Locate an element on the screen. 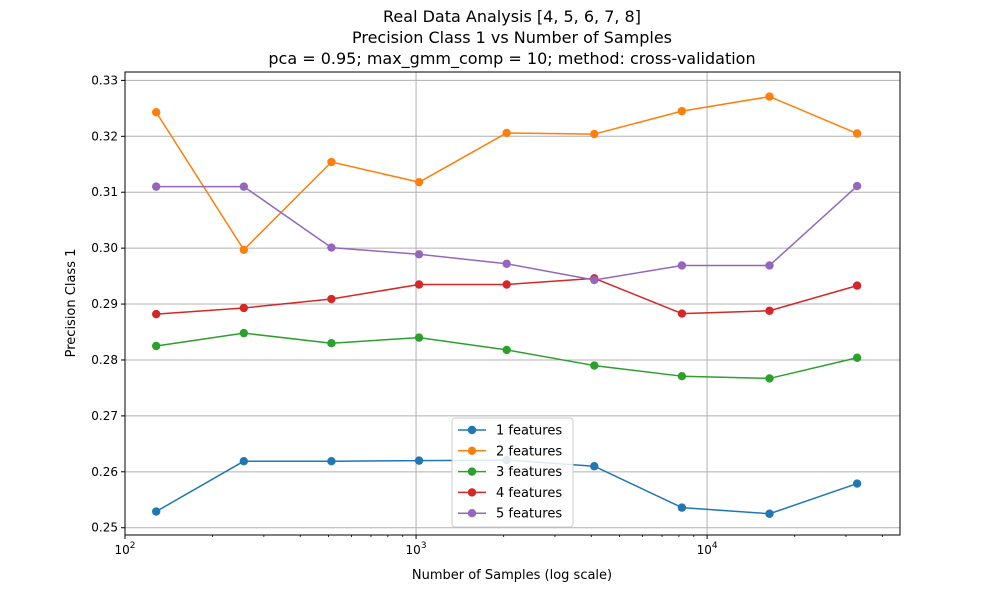  x-tick-label: 10³ is located at coordinates (416, 549).